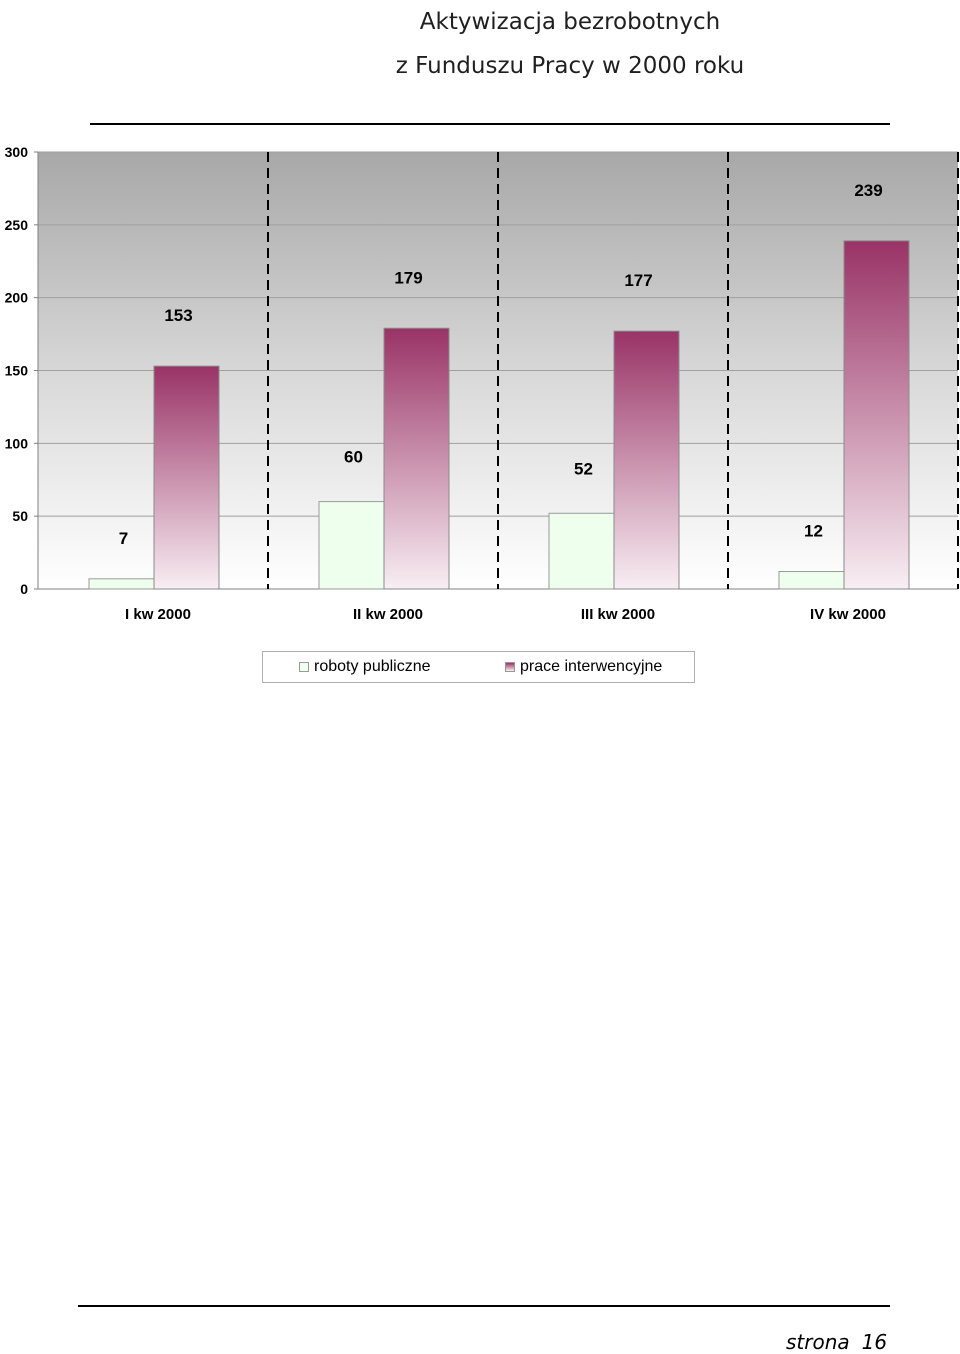  What do you see at coordinates (874, 1342) in the screenshot?
I see `page-number: 16` at bounding box center [874, 1342].